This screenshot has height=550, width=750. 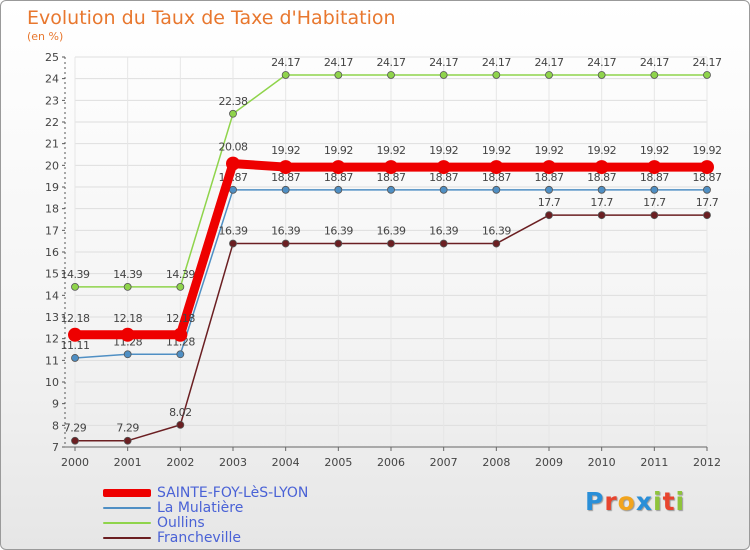 What do you see at coordinates (52, 57) in the screenshot?
I see `y-tick-label: 25` at bounding box center [52, 57].